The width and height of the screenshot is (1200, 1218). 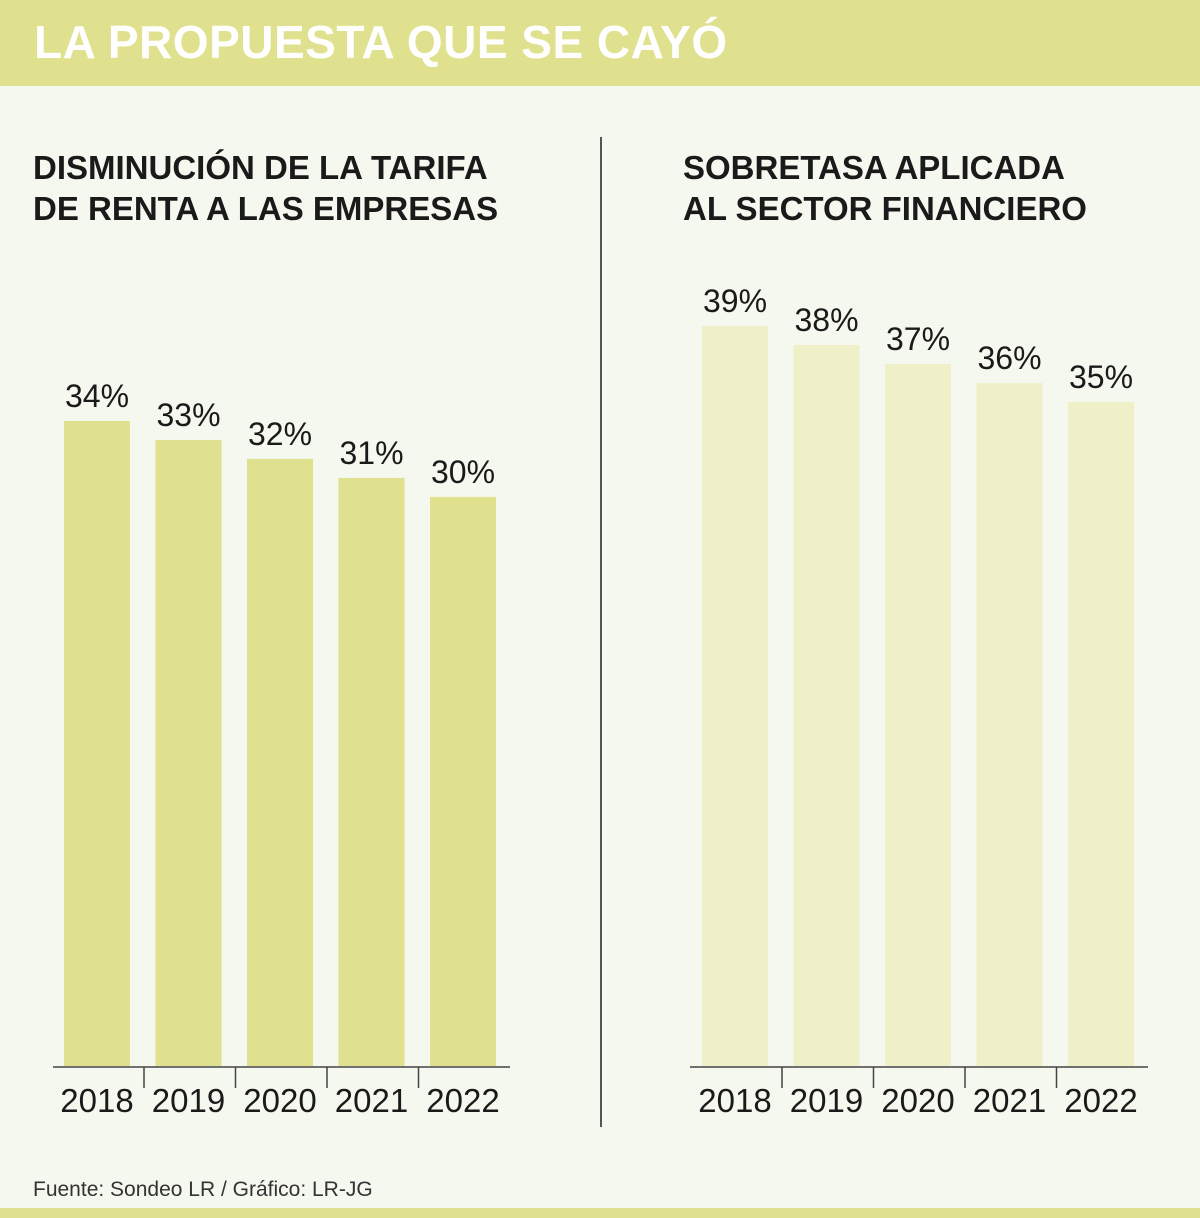 I want to click on bar-left-2020, so click(x=280, y=762).